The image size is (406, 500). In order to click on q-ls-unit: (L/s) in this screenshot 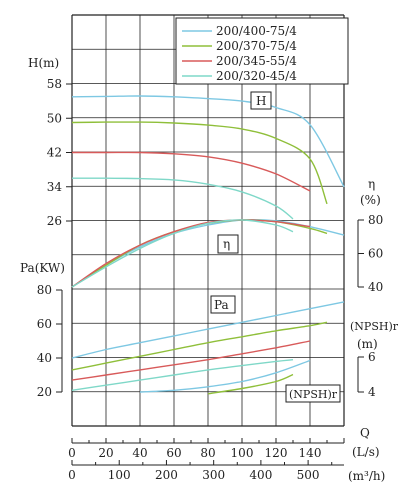, I will do `click(366, 452)`.